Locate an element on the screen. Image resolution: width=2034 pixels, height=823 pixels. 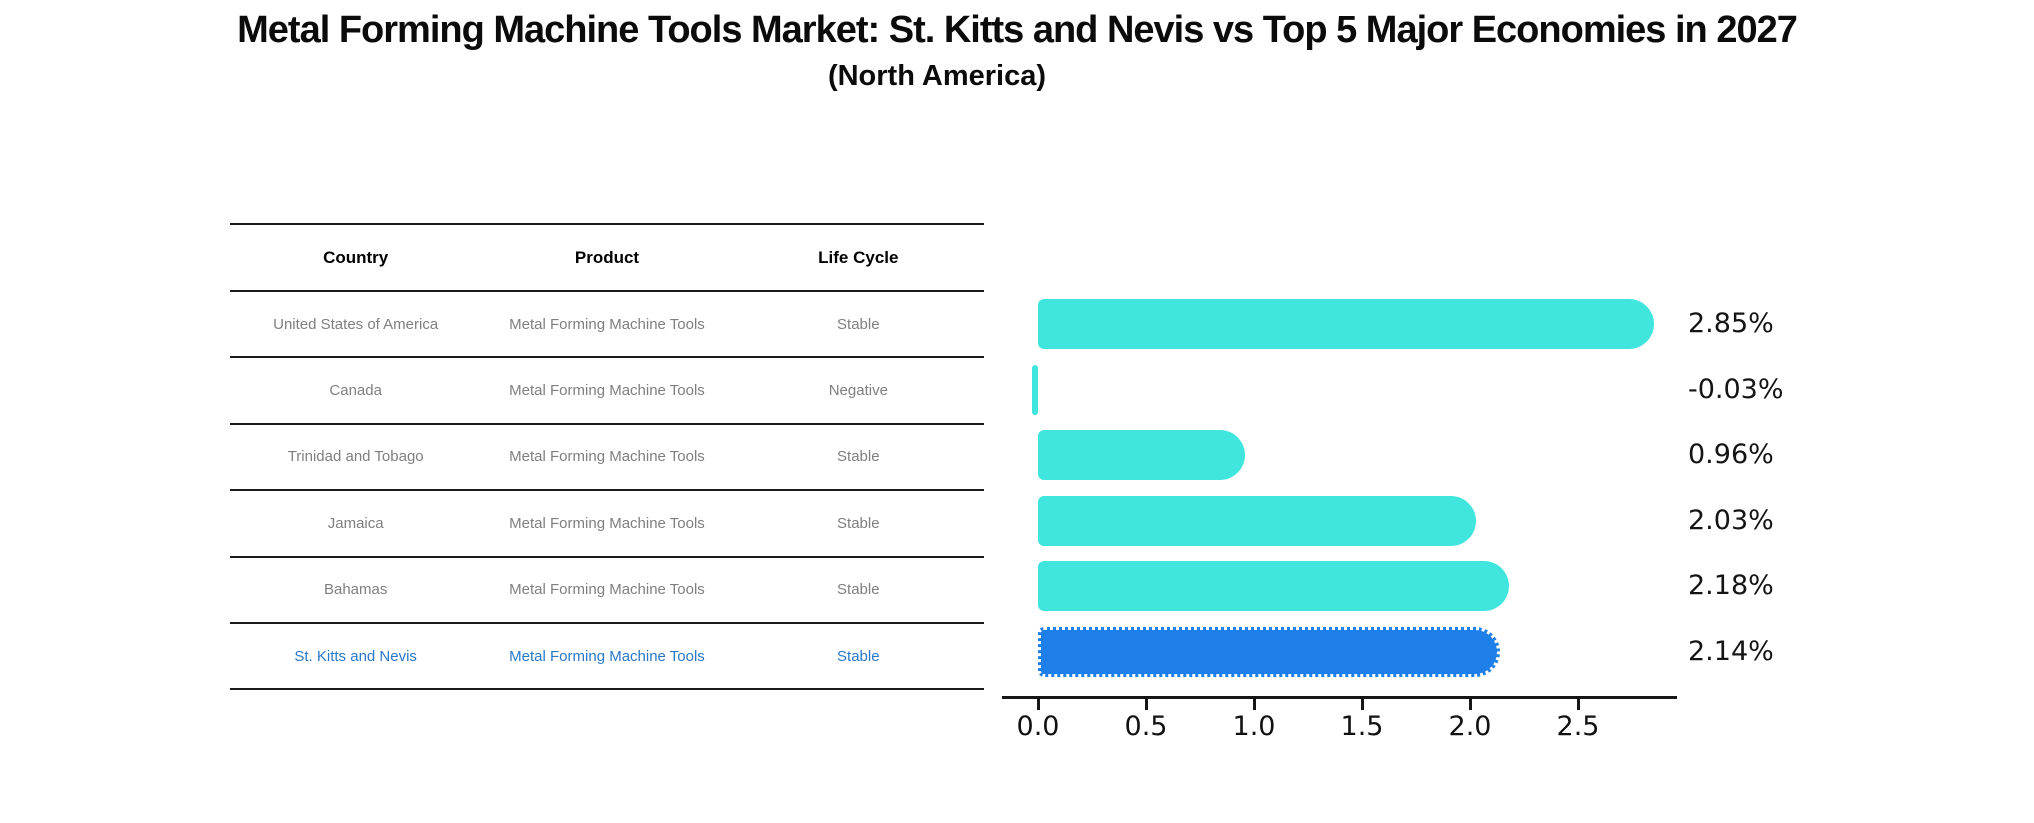
bar-united-states is located at coordinates (1346, 324).